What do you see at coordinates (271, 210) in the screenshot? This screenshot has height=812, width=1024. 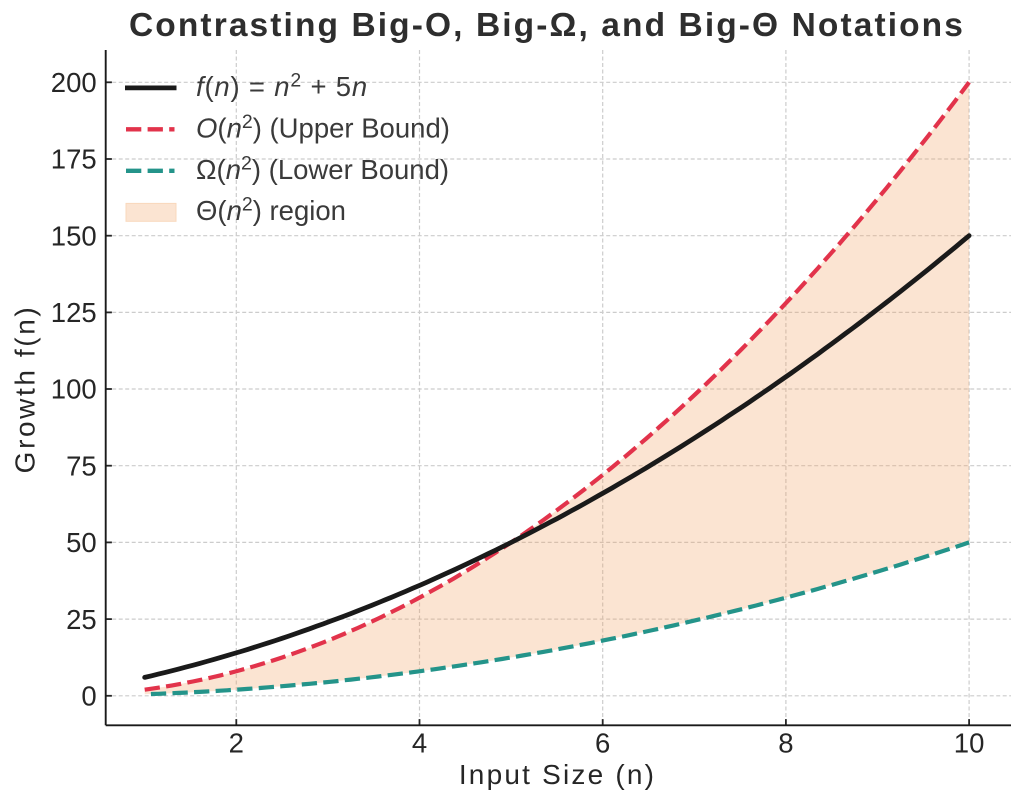 I see `svg-text: Θ(n2) region` at bounding box center [271, 210].